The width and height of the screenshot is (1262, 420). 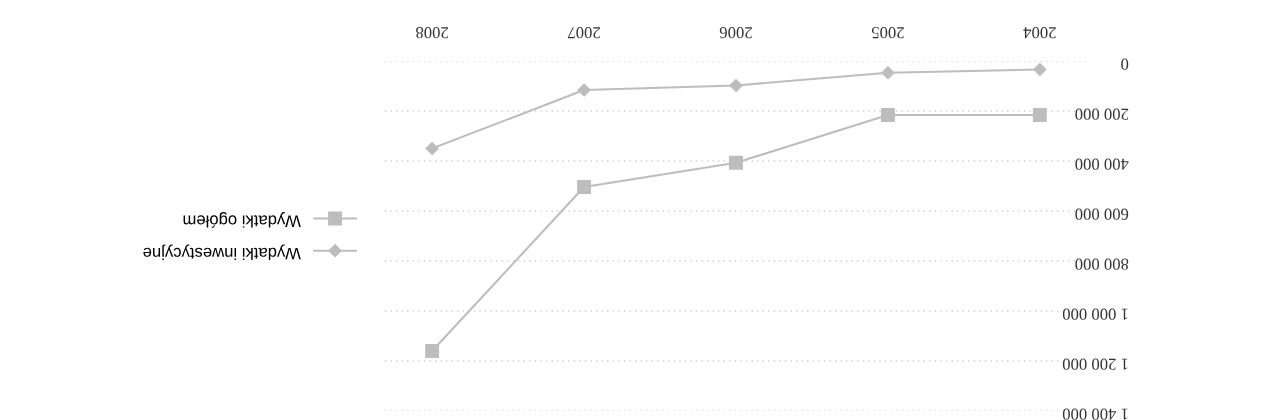 I want to click on x-tick-label: 2007, so click(x=583, y=33).